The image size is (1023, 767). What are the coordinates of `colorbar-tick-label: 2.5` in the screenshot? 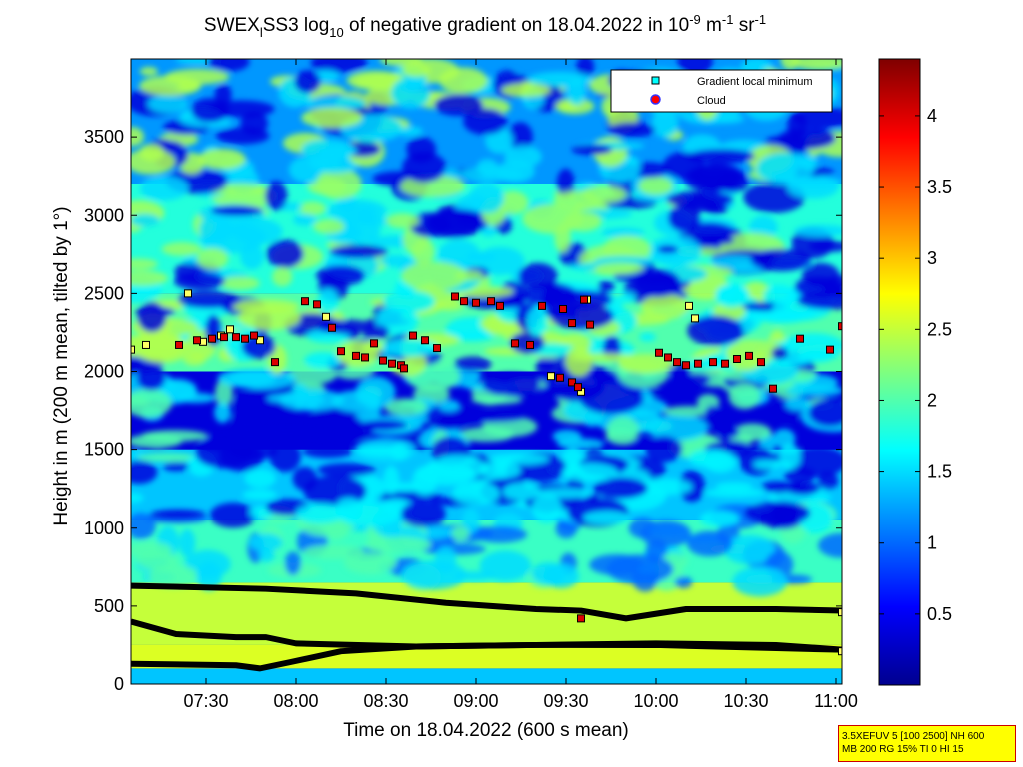 It's located at (939, 329).